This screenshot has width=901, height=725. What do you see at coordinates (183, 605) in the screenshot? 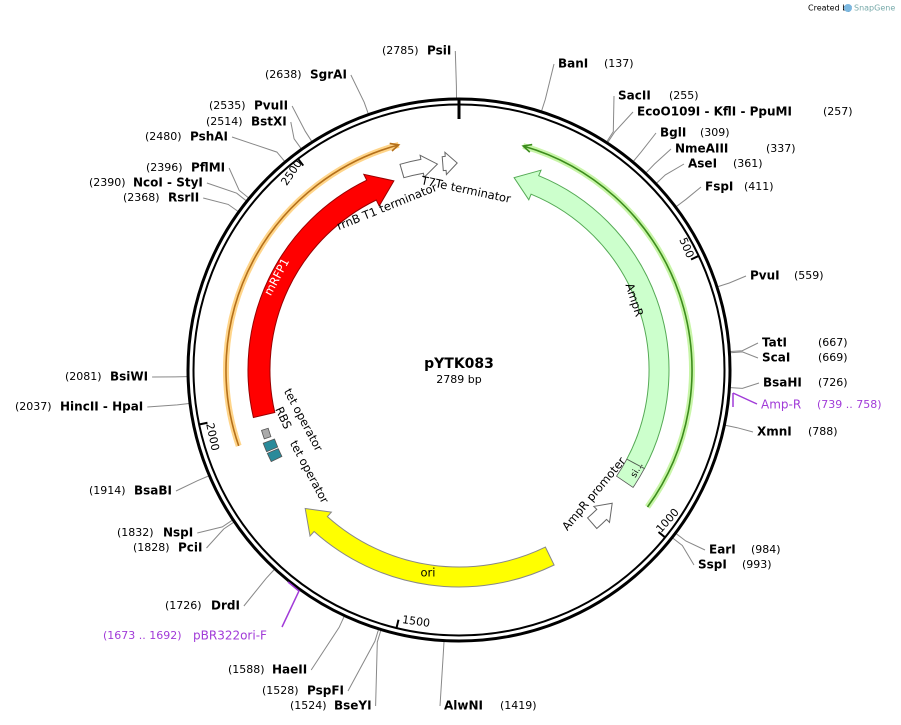
I see `site-position: (1726)` at bounding box center [183, 605].